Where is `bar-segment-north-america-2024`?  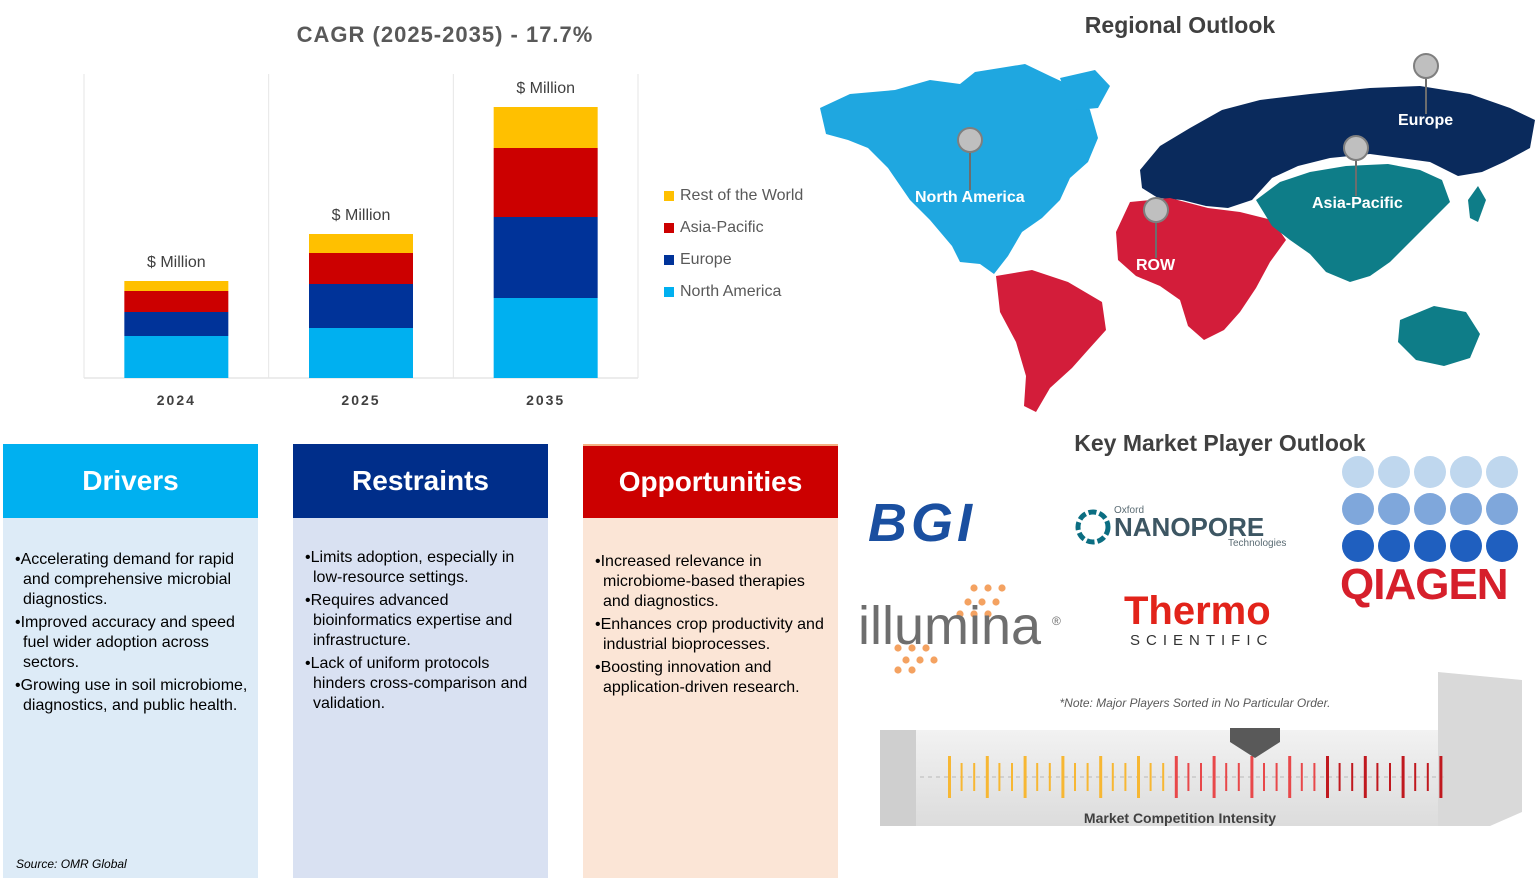 bar-segment-north-america-2024 is located at coordinates (176, 357).